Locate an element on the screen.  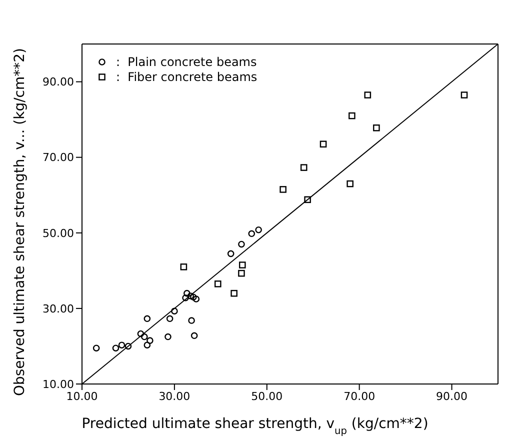
x-tick-label: 30.00 is located at coordinates (174, 396).